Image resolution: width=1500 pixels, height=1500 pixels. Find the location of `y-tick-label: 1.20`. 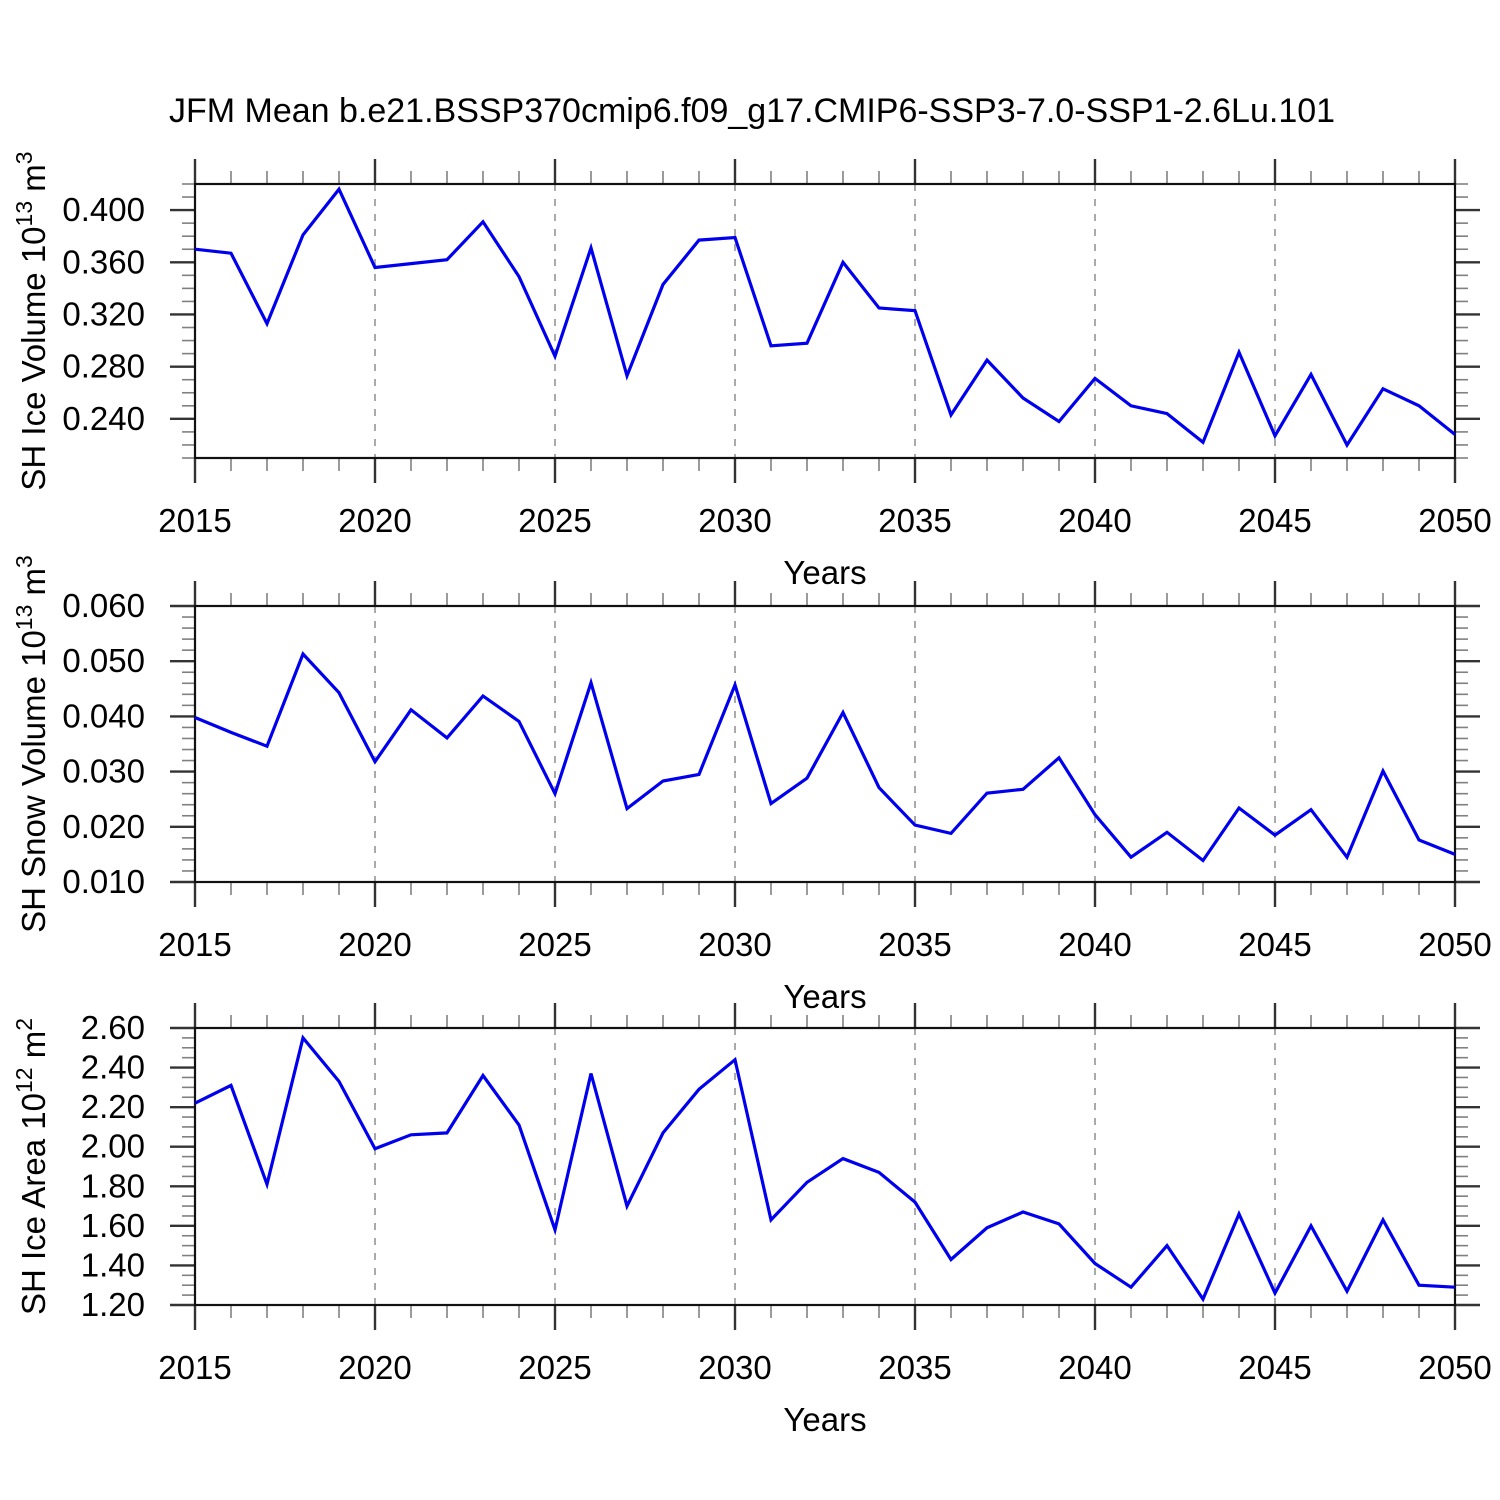

y-tick-label: 1.20 is located at coordinates (113, 1304).